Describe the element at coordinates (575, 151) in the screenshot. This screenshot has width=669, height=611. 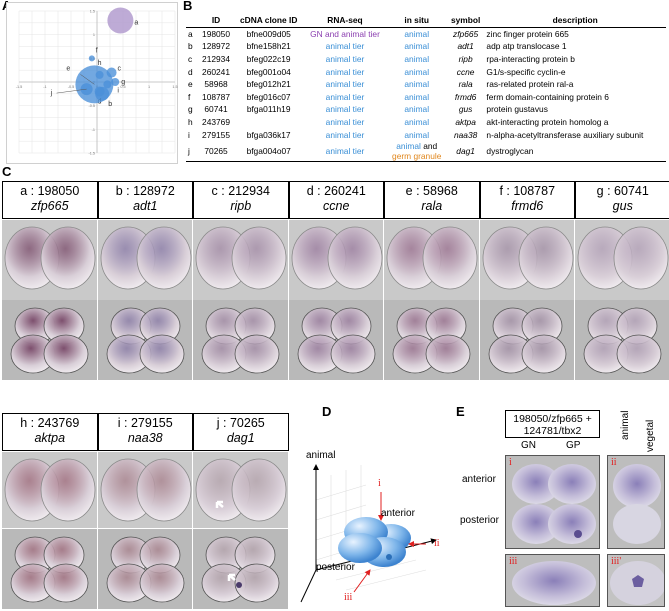
I see `table-cell-description: dystroglycan` at that location.